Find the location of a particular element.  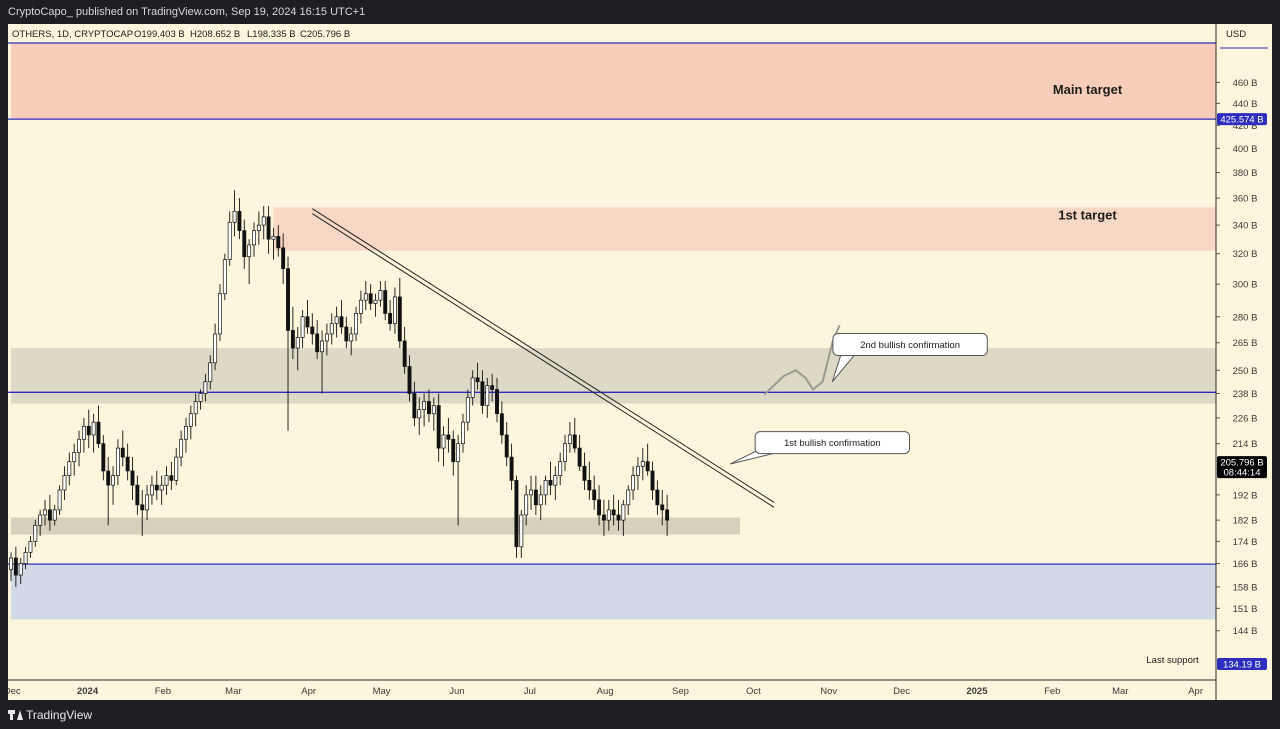

price-axis-panel is located at coordinates (1244, 362).